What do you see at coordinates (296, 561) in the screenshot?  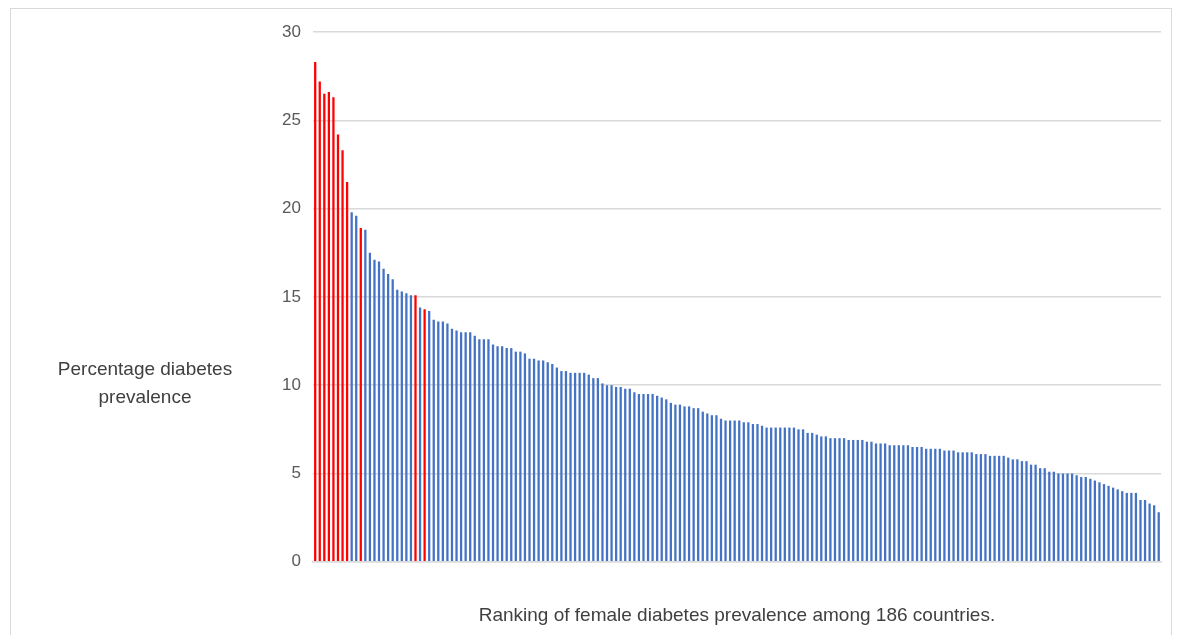 I see `y-tick-label: 0` at bounding box center [296, 561].